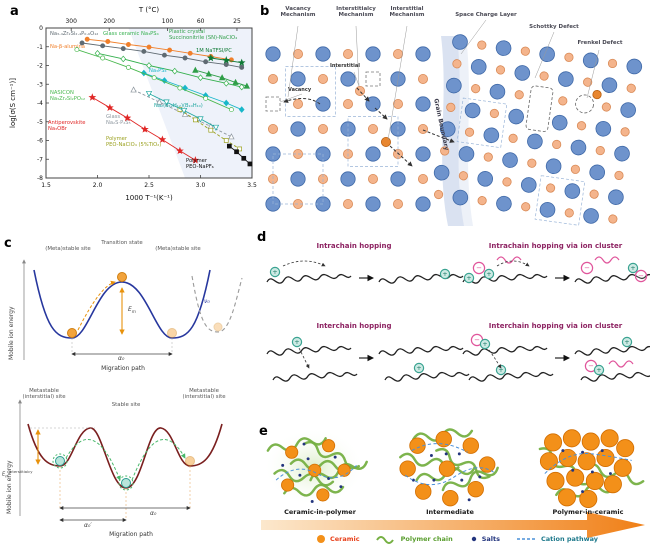 This screenshot has width=650, height=544. Describe the element at coordinates (13, 103) in the screenshot. I see `svg-text: log[σ(S cm⁻¹)]` at that location.